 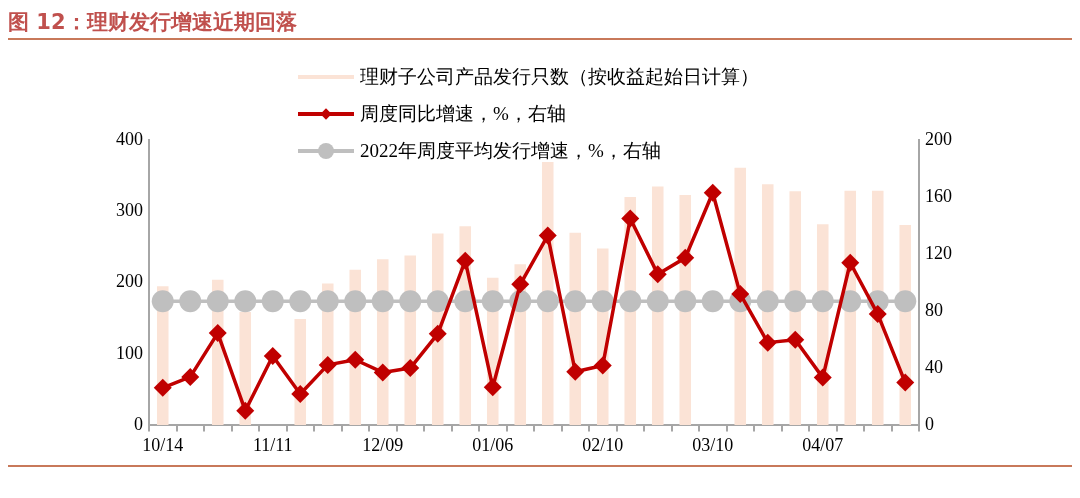 What do you see at coordinates (383, 444) in the screenshot?
I see `x-tick-label: 12/09` at bounding box center [383, 444].